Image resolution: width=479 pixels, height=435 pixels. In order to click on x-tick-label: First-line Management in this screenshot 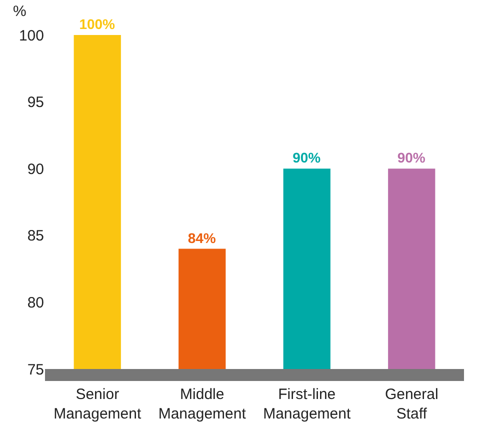, I will do `click(307, 404)`.